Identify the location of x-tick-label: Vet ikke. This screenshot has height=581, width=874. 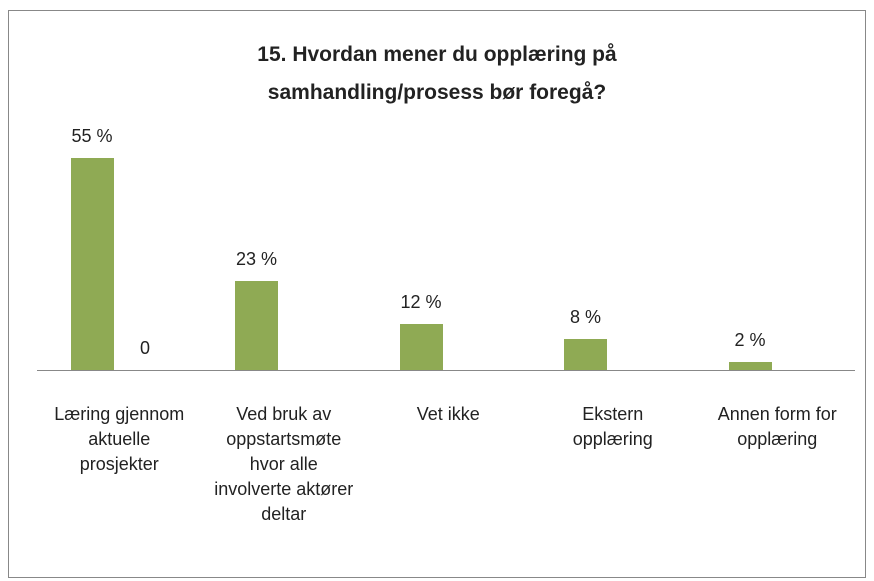
(448, 414).